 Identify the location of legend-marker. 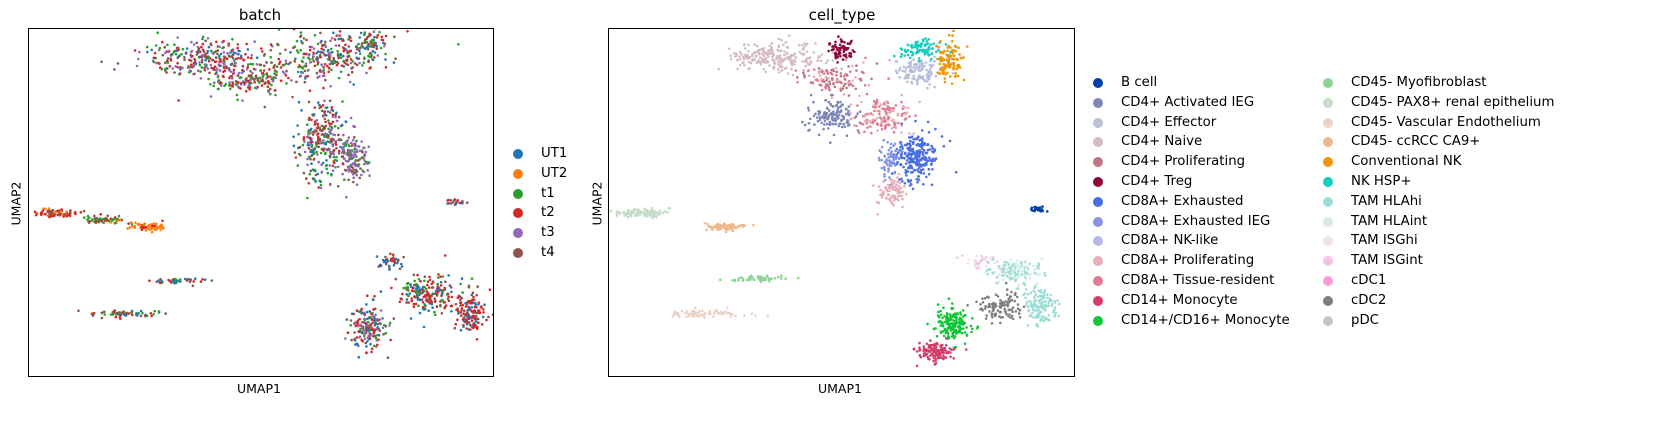
(518, 173).